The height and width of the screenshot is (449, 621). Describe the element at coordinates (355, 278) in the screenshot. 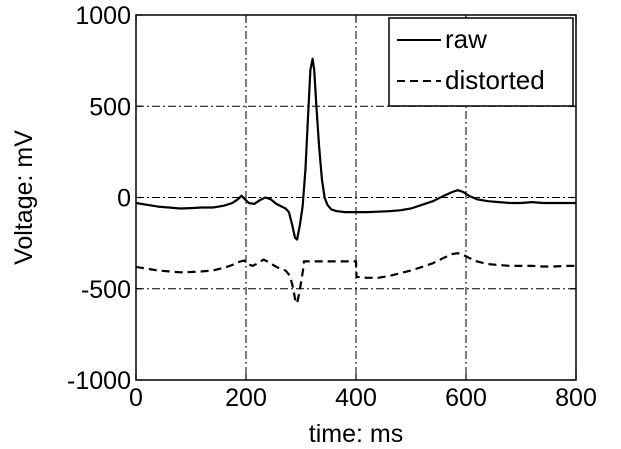

I see `series-line-distorted` at that location.